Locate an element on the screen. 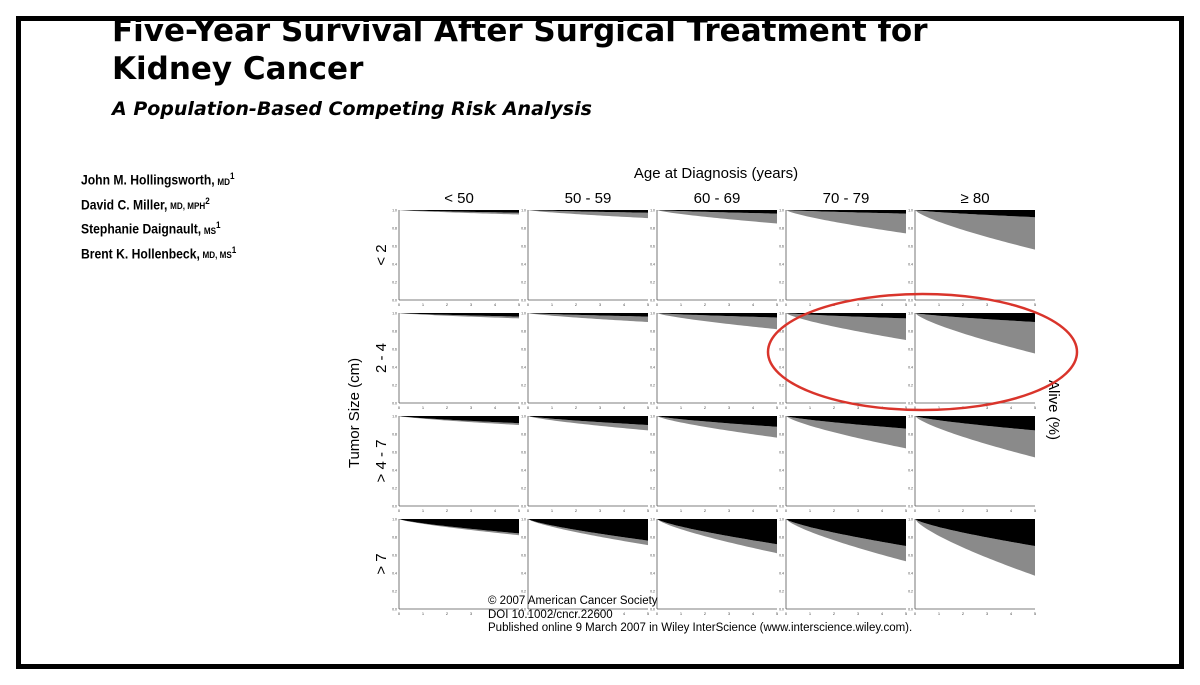 The width and height of the screenshot is (1200, 685). author-affiliation: 2 is located at coordinates (207, 200).